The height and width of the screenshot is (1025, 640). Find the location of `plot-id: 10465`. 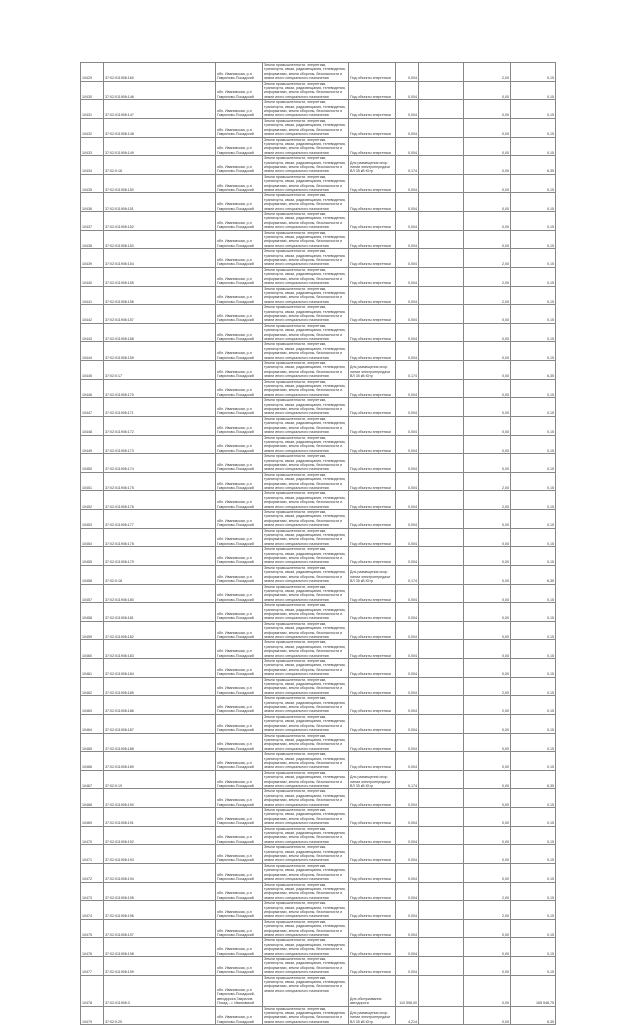

plot-id: 10465 is located at coordinates (92, 742).